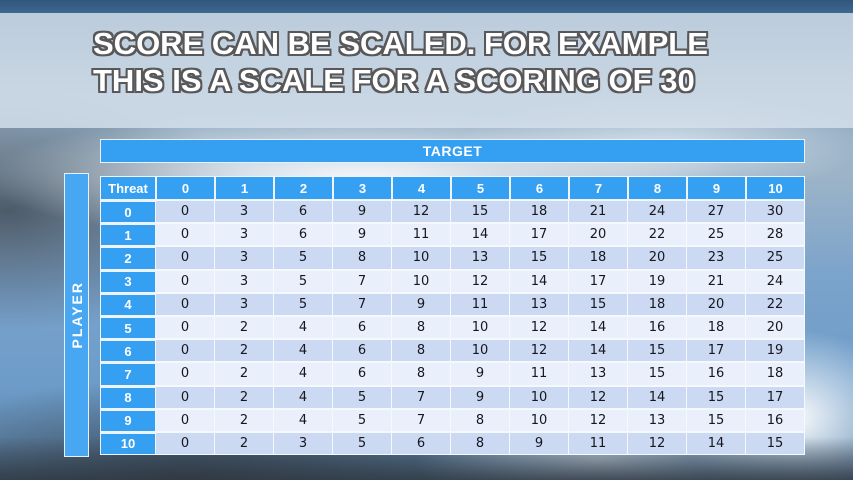 This screenshot has height=480, width=853. Describe the element at coordinates (128, 420) in the screenshot. I see `row-label-cell: 9` at that location.